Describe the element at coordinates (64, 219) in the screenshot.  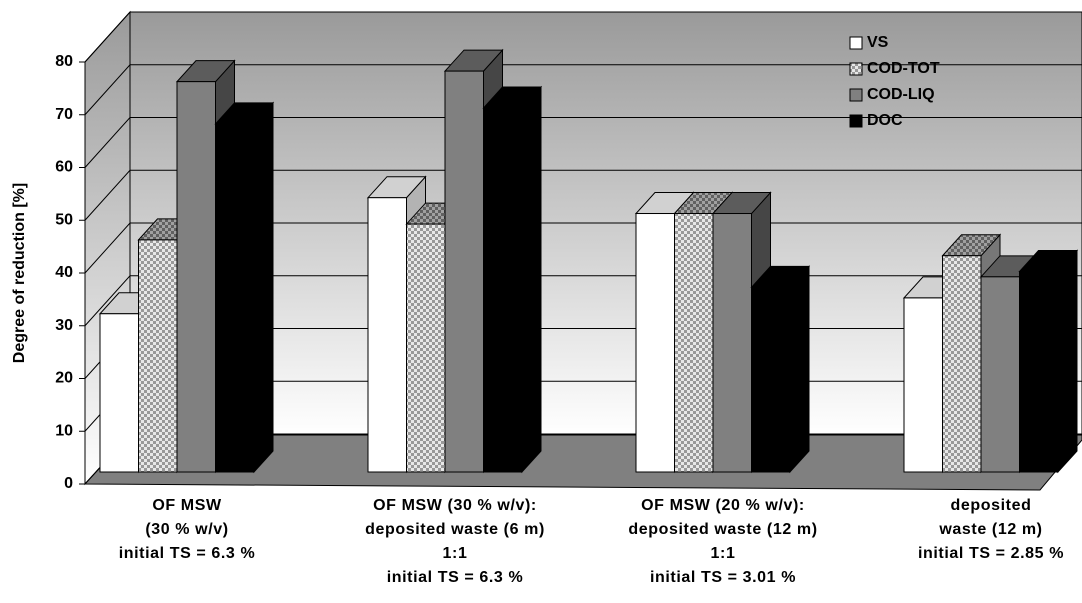
I see `y-tick-label: 50` at that location.